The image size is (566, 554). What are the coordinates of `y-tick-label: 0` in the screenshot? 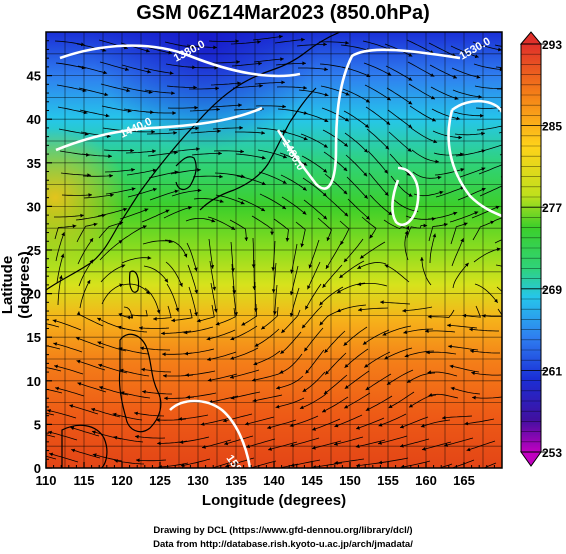 It's located at (37, 468).